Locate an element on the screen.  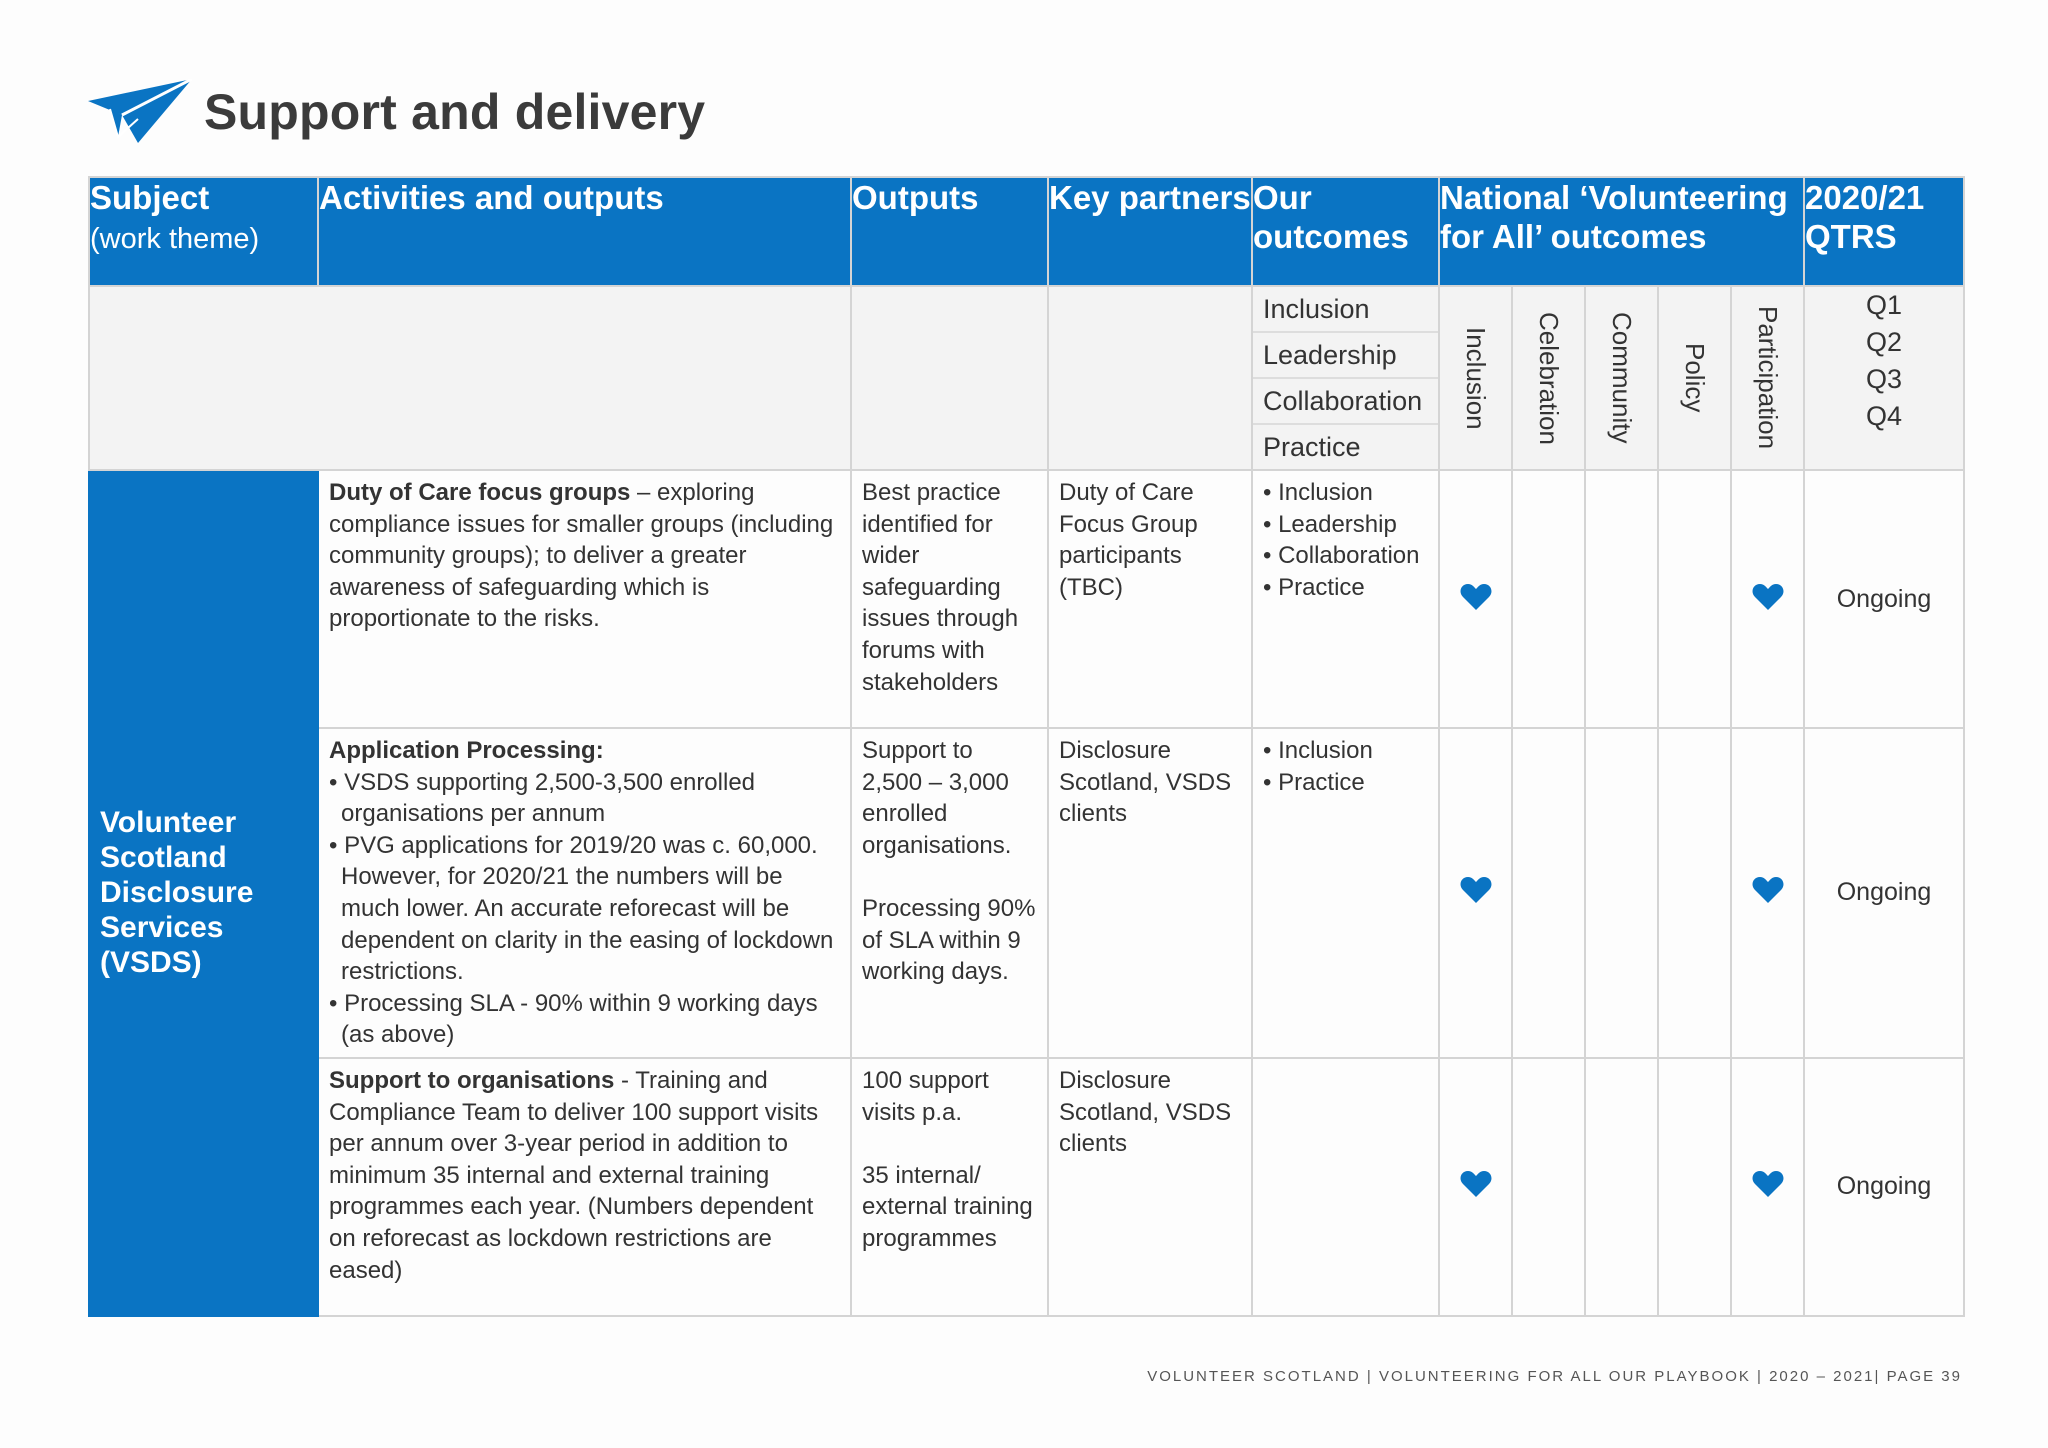
header-our-outcomes: Our outcomes is located at coordinates (1345, 231).